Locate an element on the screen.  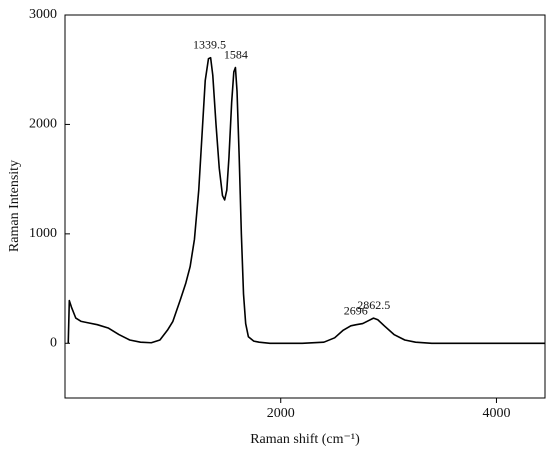
y-tick-label: 3000 is located at coordinates (43, 14).